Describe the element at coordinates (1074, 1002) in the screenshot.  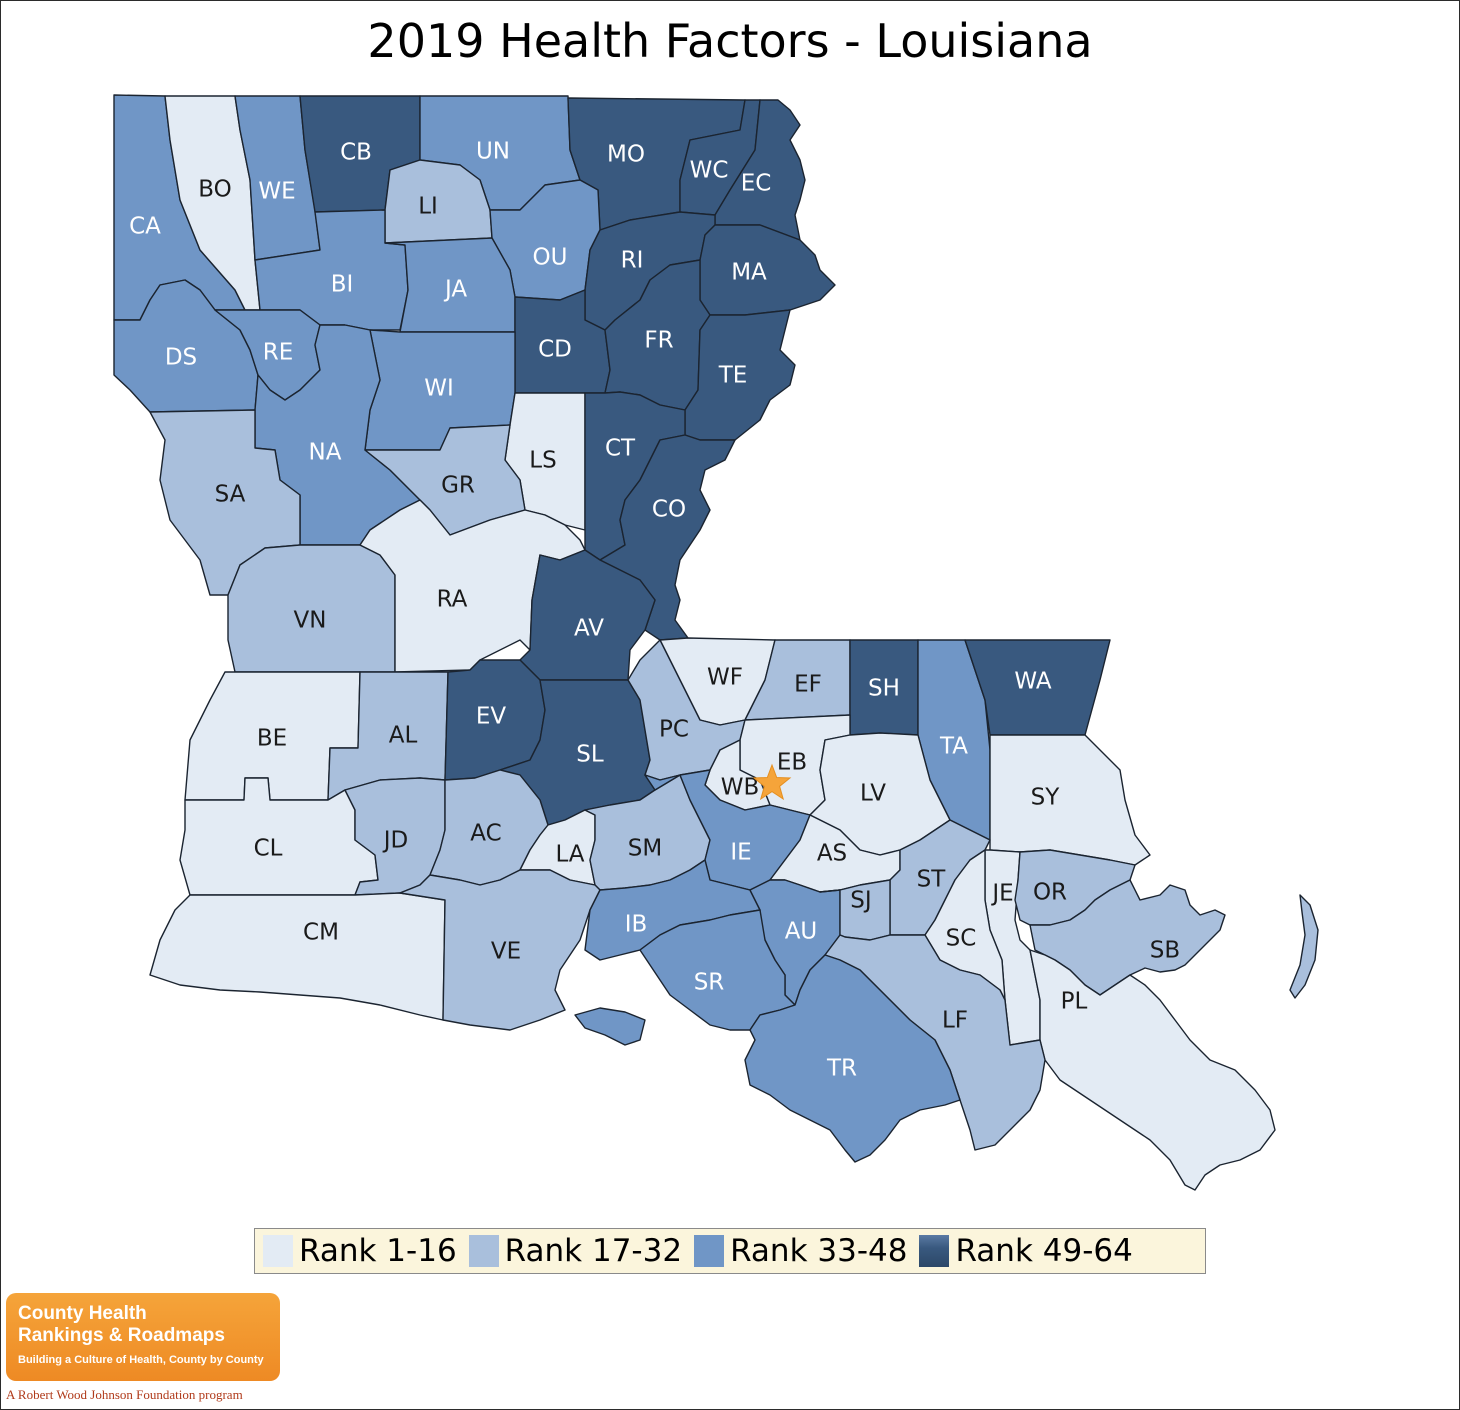
I see `parish-label-pl: PL` at that location.